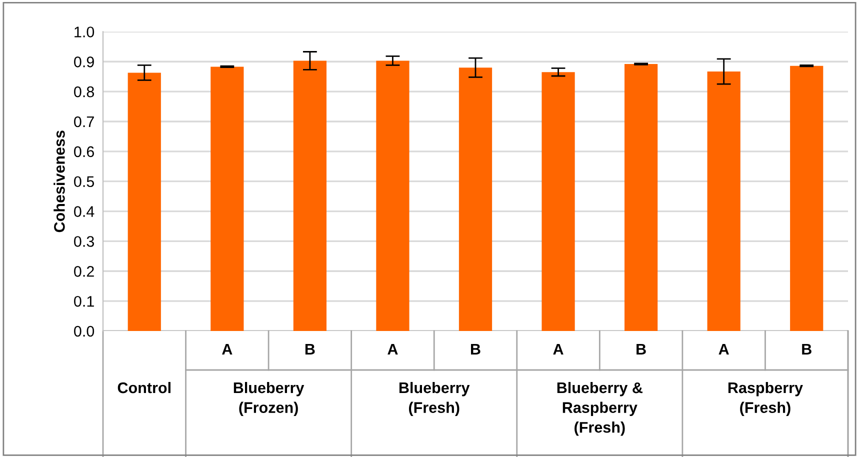  What do you see at coordinates (84, 241) in the screenshot?
I see `y-tick-label: 0.3` at bounding box center [84, 241].